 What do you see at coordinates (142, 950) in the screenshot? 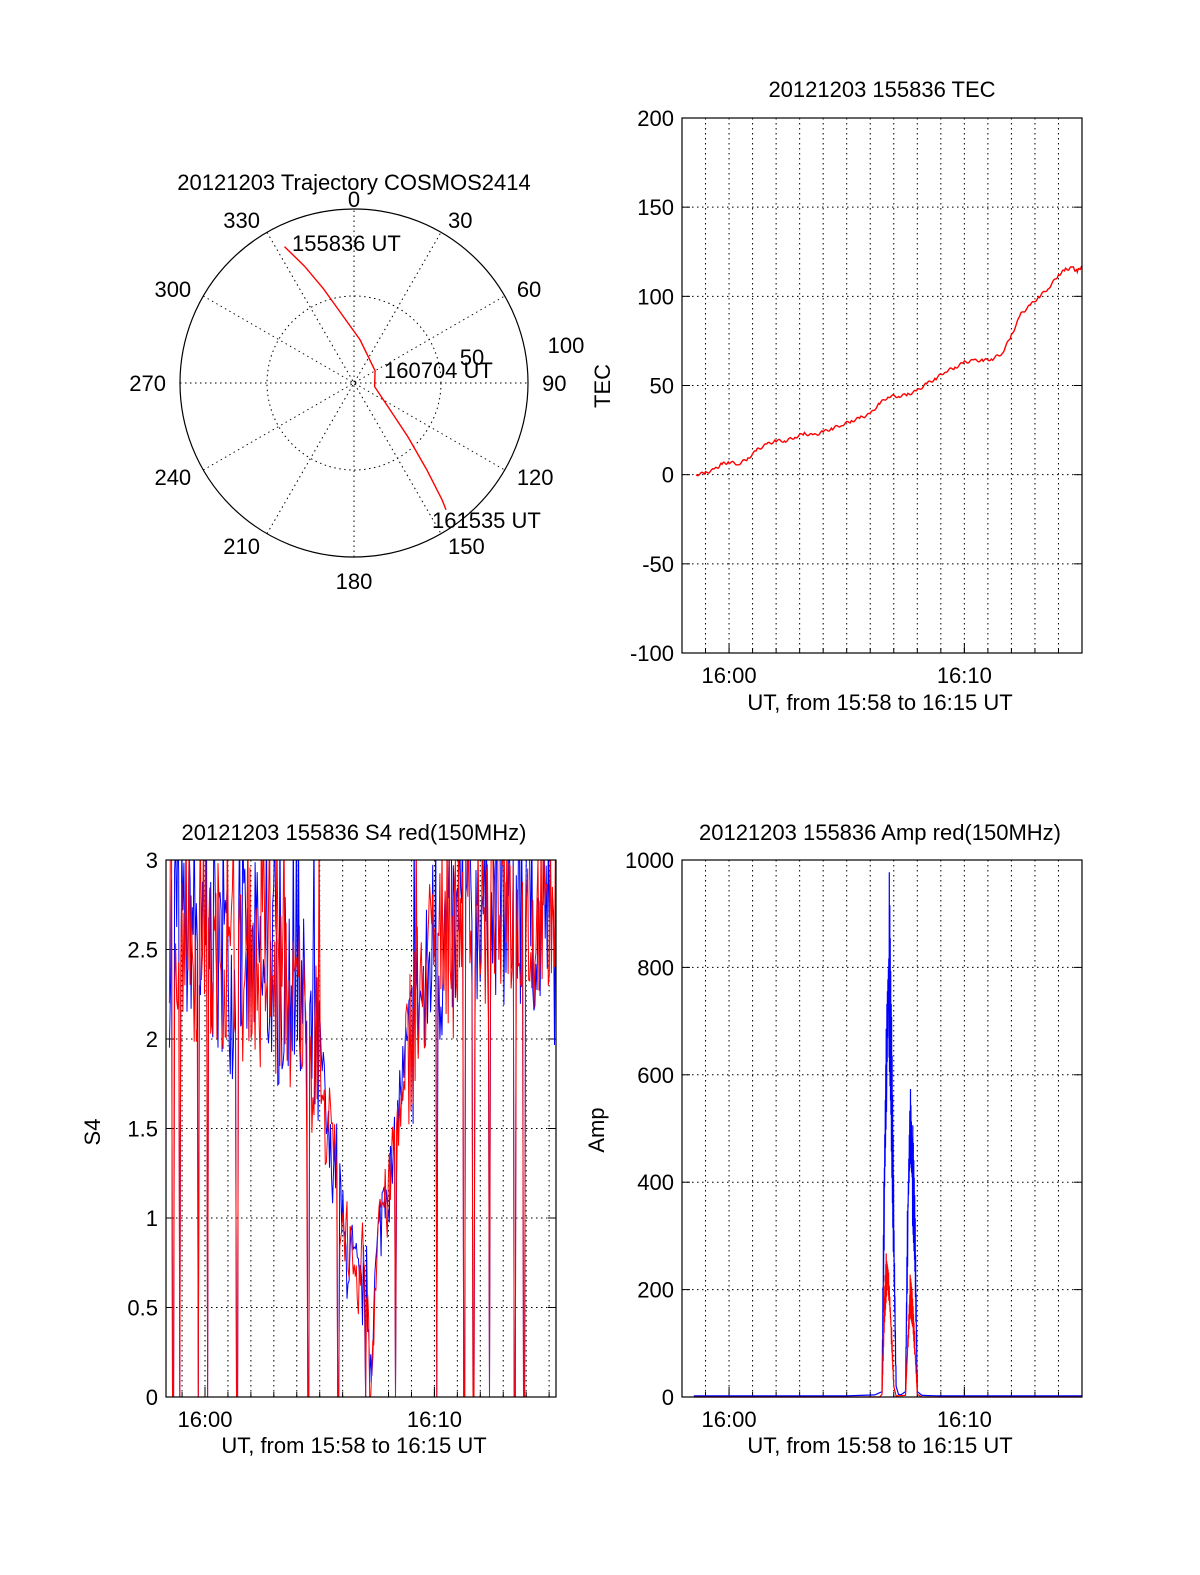
I see `s4-ytick-label: 2.5` at bounding box center [142, 950].